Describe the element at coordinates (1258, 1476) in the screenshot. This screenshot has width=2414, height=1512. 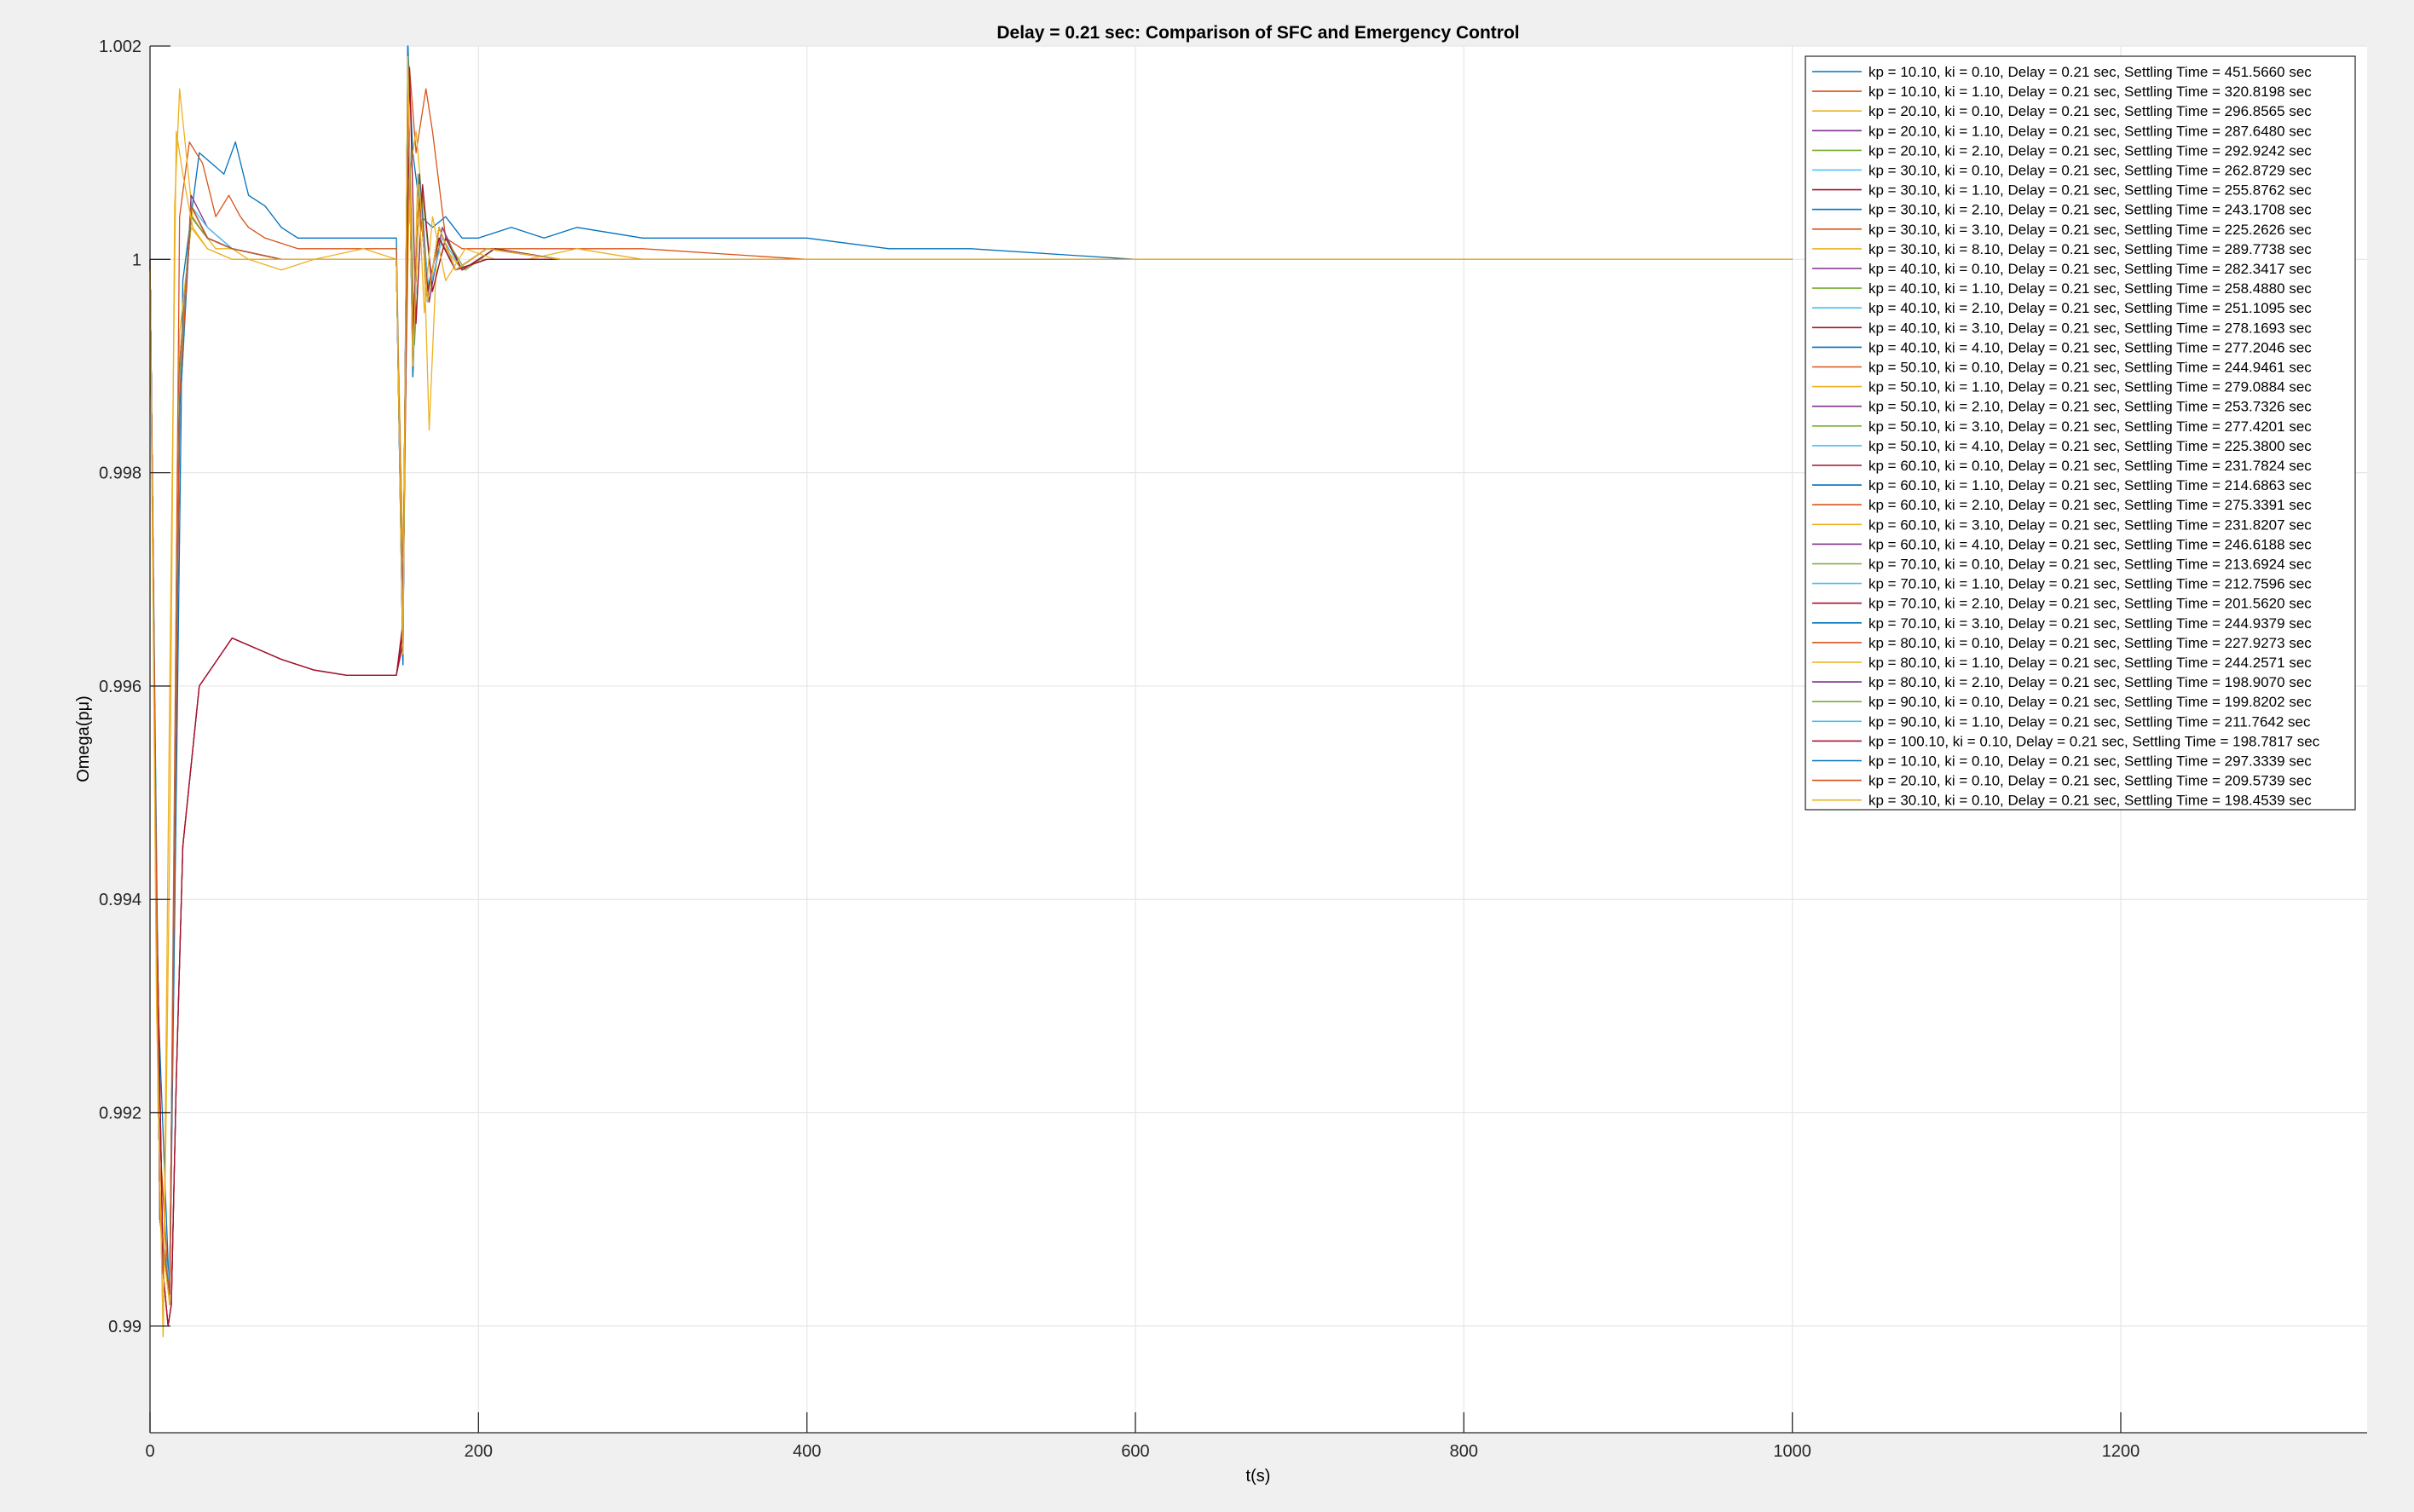
I see `x-axis-label: t(s)` at that location.